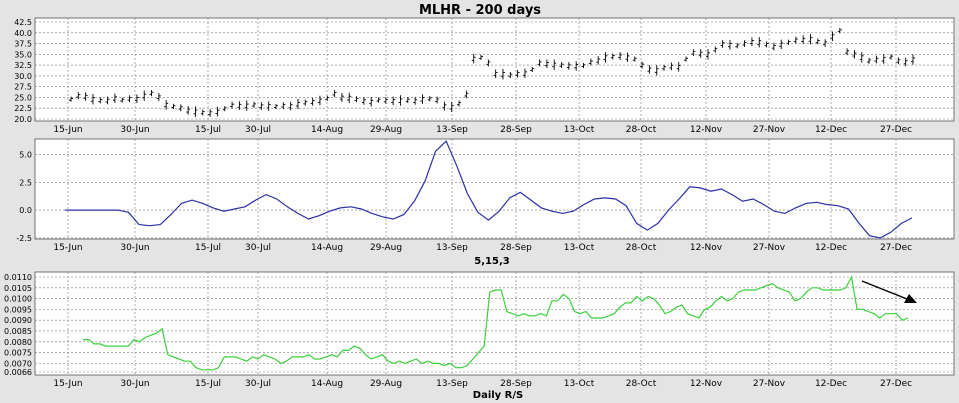  Describe the element at coordinates (24, 197) in the screenshot. I see `oscillator-y-ticks: 5.0 2.5 0.0 -2.5` at that location.